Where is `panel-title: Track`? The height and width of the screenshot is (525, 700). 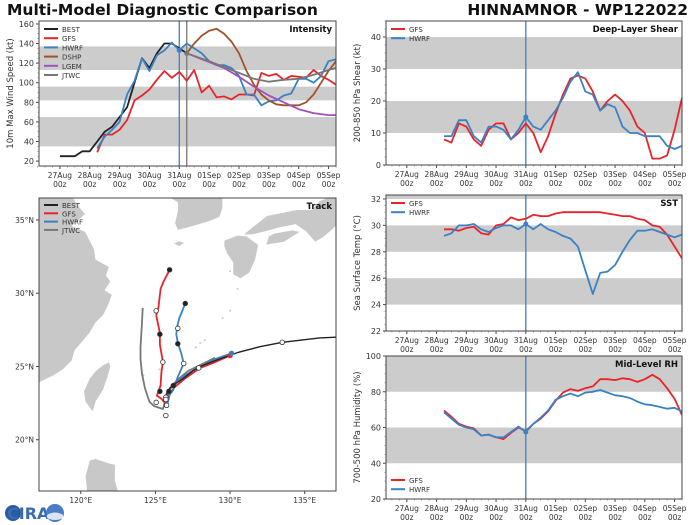 panel-title: Track is located at coordinates (320, 207).